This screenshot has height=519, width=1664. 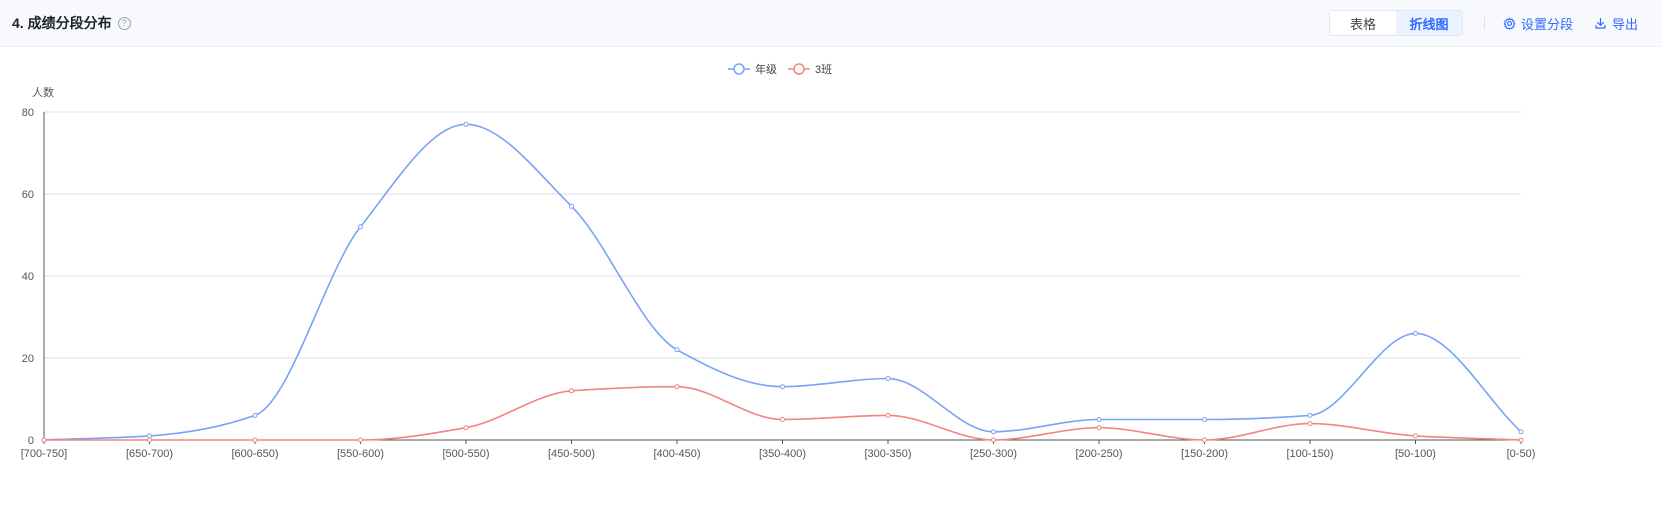 What do you see at coordinates (28, 277) in the screenshot?
I see `y-tick-label: 40` at bounding box center [28, 277].